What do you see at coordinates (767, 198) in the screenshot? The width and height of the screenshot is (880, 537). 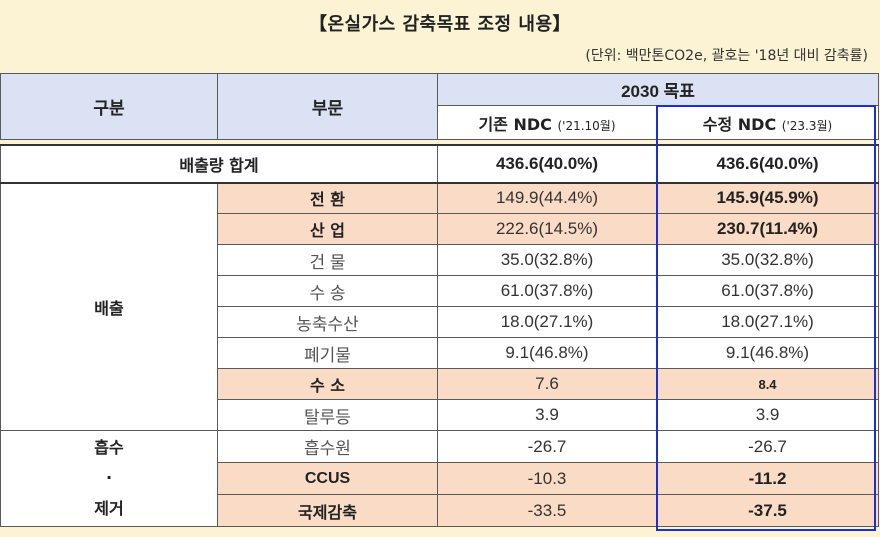 I see `revised-cell: 145.9(45.9%)` at bounding box center [767, 198].